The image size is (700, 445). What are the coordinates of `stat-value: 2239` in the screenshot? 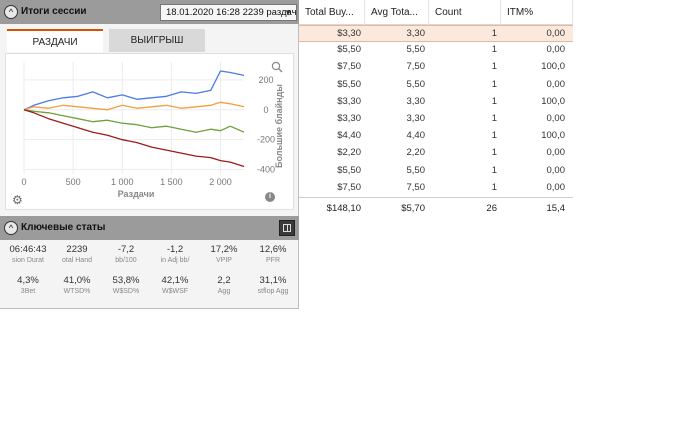 It's located at (77, 249).